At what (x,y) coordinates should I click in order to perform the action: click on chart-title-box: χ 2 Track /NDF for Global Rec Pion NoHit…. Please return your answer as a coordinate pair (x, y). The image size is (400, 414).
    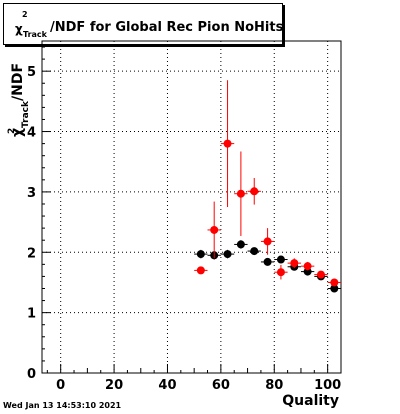
    Looking at the image, I should click on (143, 24).